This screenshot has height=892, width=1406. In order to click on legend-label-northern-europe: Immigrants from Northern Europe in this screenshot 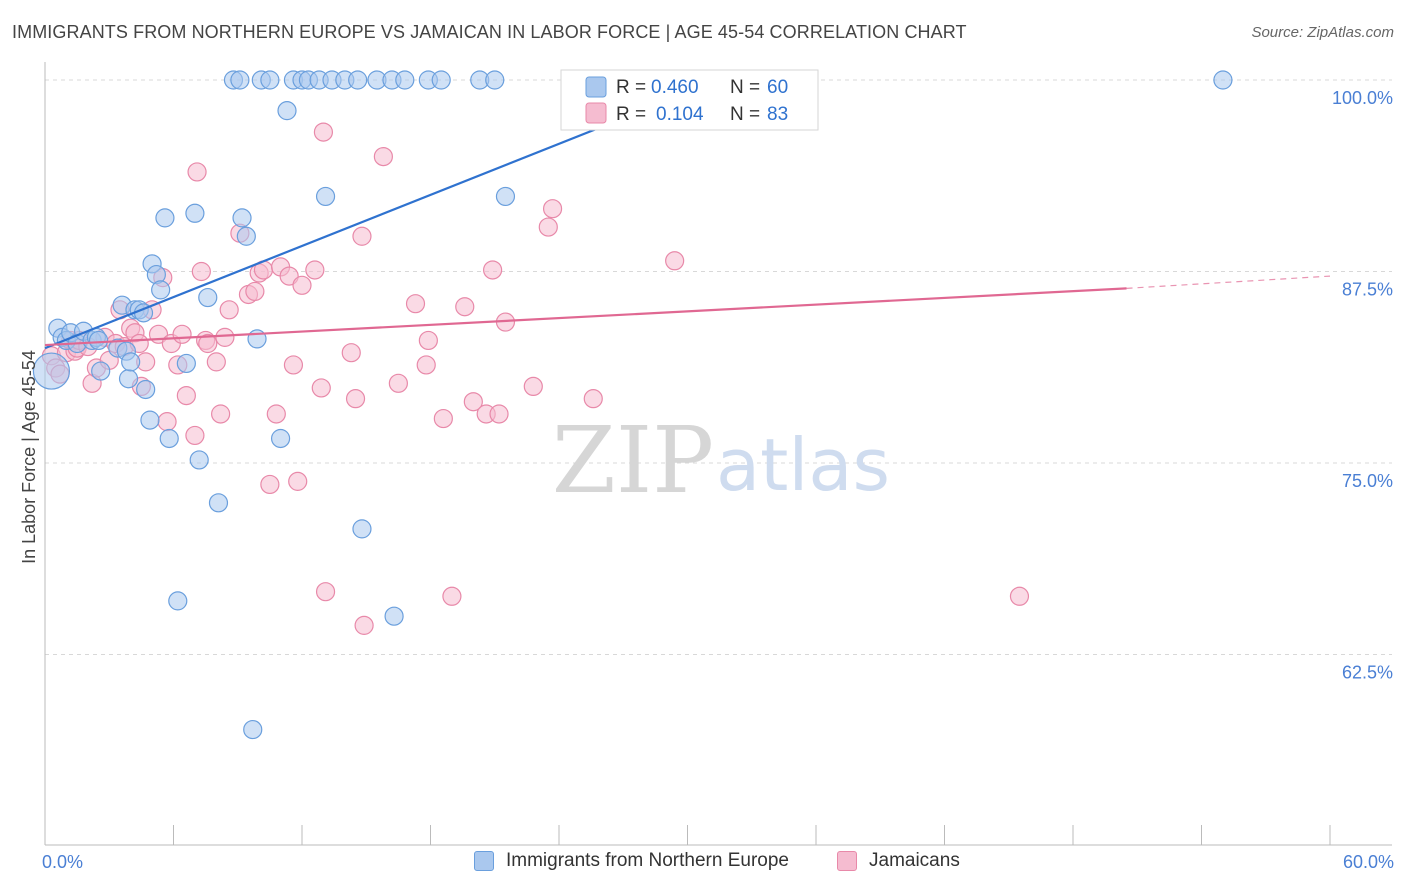, I will do `click(647, 860)`.